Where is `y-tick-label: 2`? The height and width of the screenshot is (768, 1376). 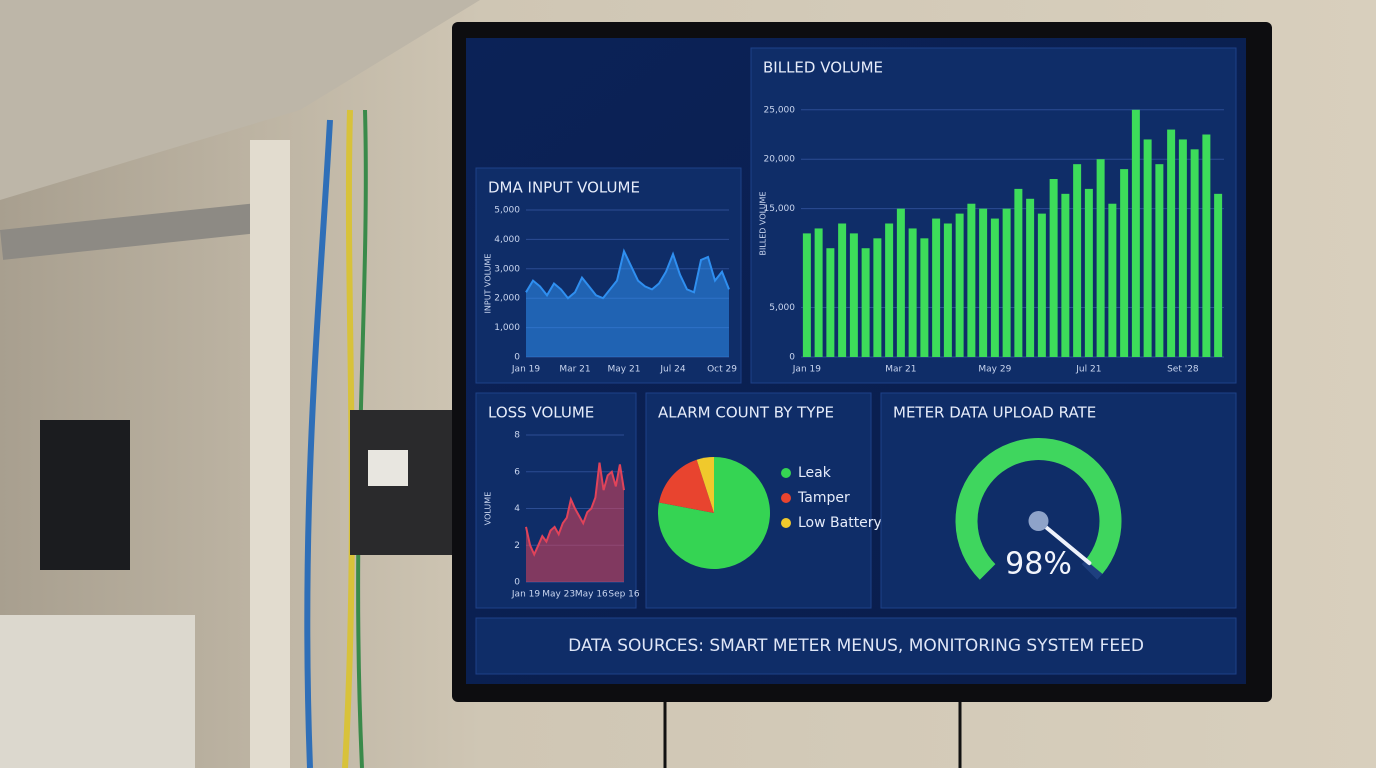
y-tick-label: 2 is located at coordinates (517, 546).